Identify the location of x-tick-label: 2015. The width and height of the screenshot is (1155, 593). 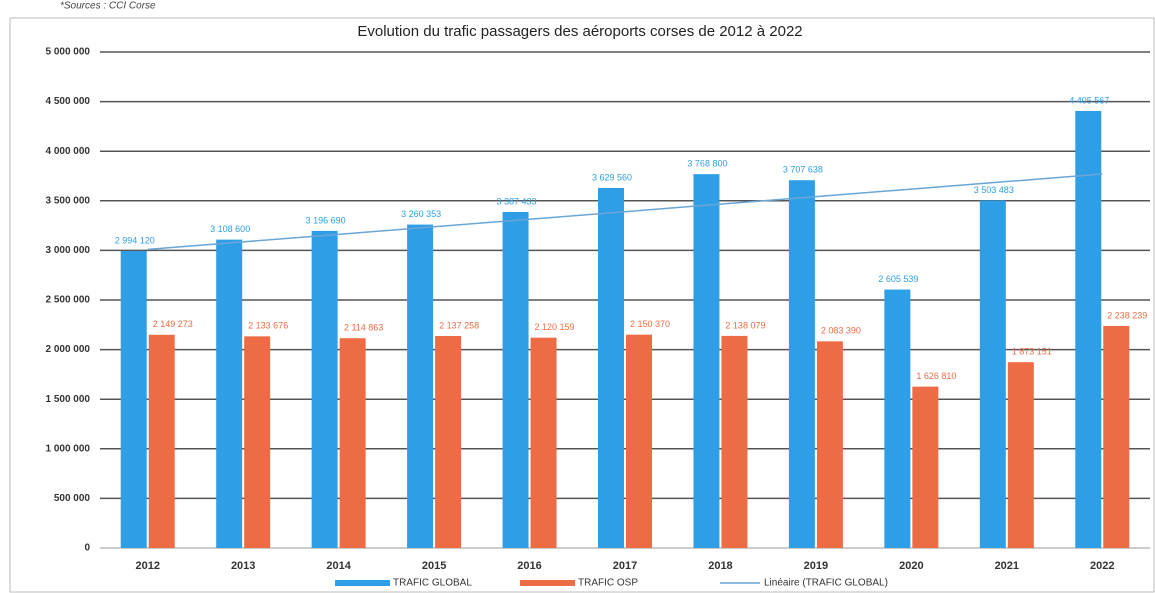
(434, 566).